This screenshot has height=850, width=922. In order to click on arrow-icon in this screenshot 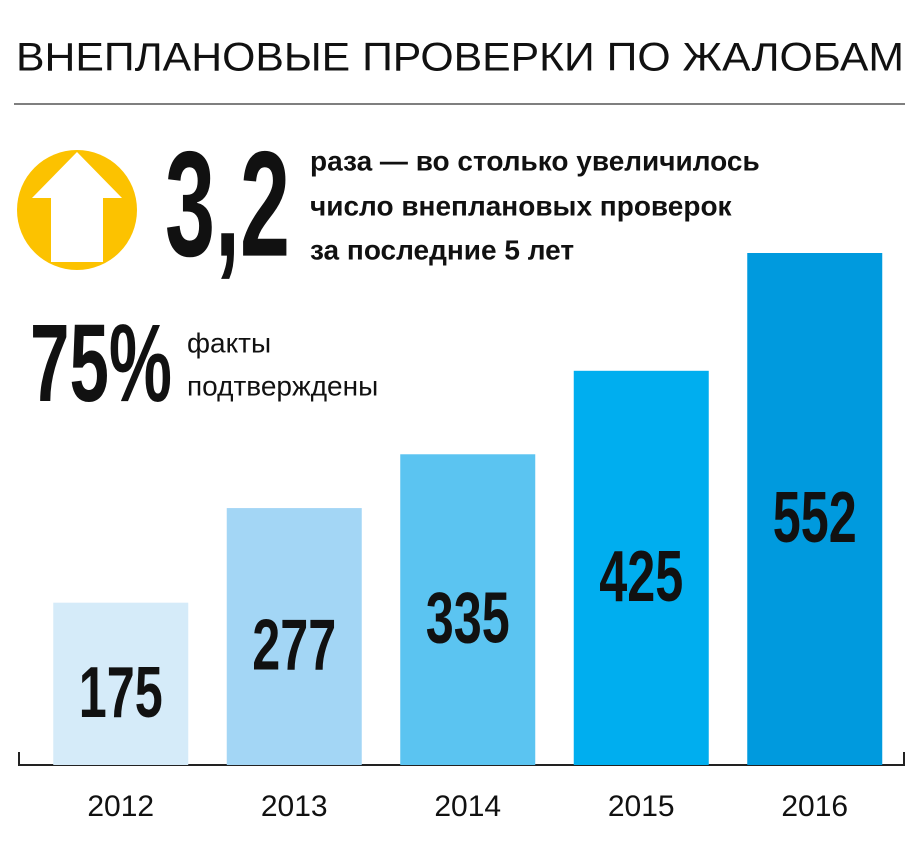, I will do `click(77, 210)`.